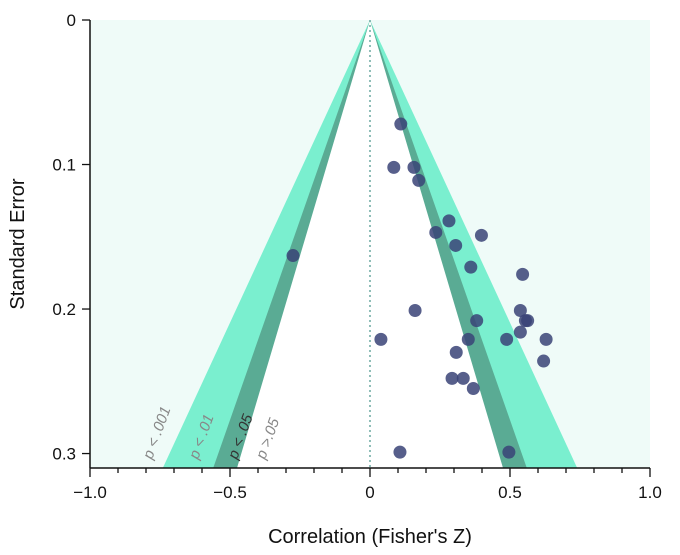  What do you see at coordinates (369, 492) in the screenshot?
I see `x-tick-label: 0` at bounding box center [369, 492].